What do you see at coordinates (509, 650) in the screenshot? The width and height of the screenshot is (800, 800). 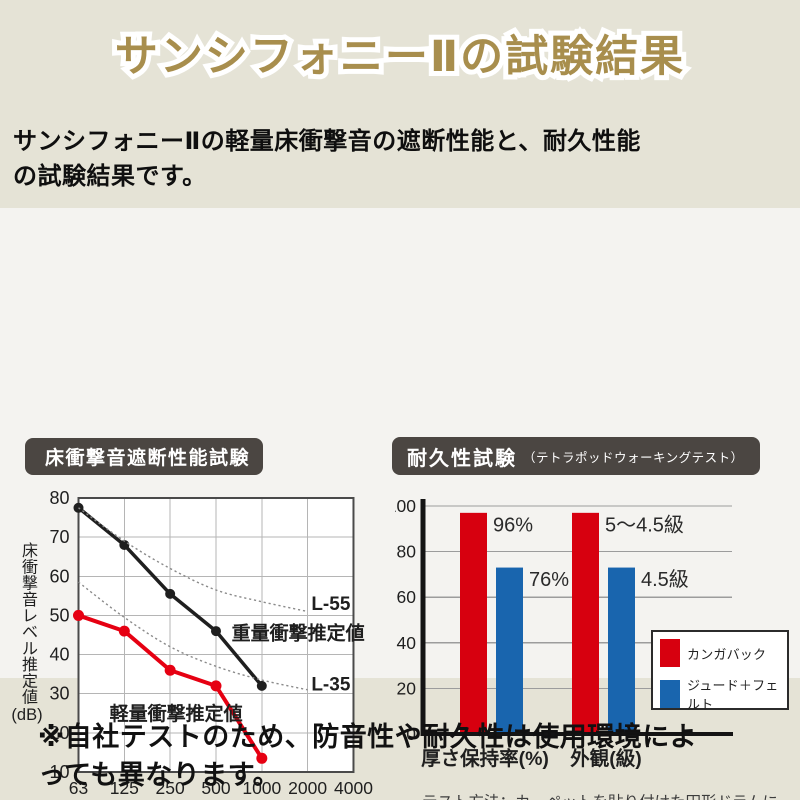 I see `bar-ジュード＋フェルト-厚さ保持率(%)` at bounding box center [509, 650].